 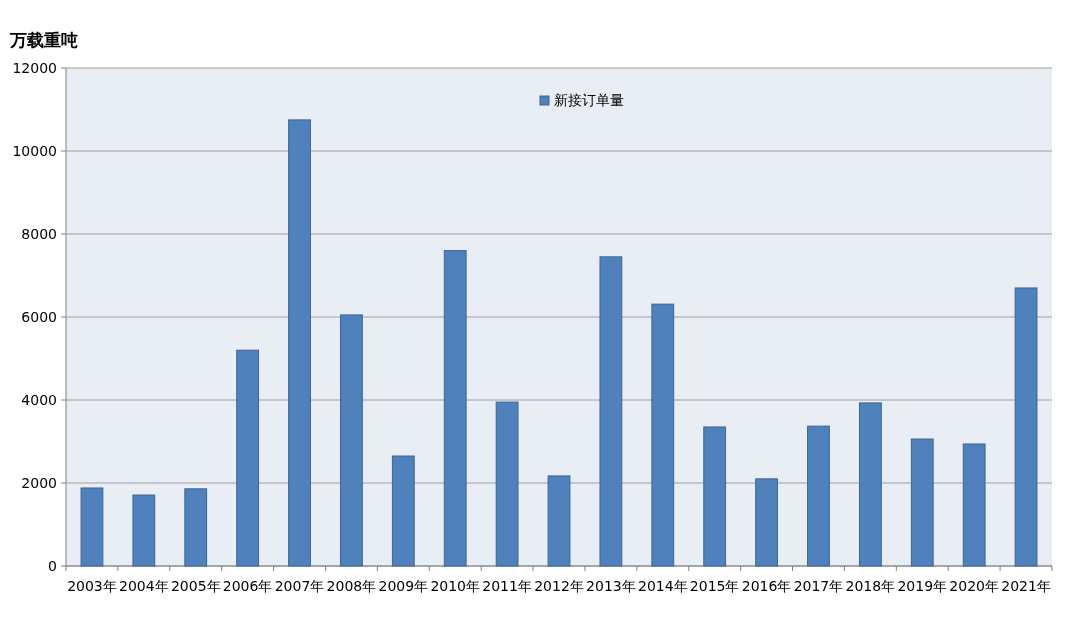 What do you see at coordinates (43, 40) in the screenshot?
I see `y-axis-title: 万载重吨` at bounding box center [43, 40].